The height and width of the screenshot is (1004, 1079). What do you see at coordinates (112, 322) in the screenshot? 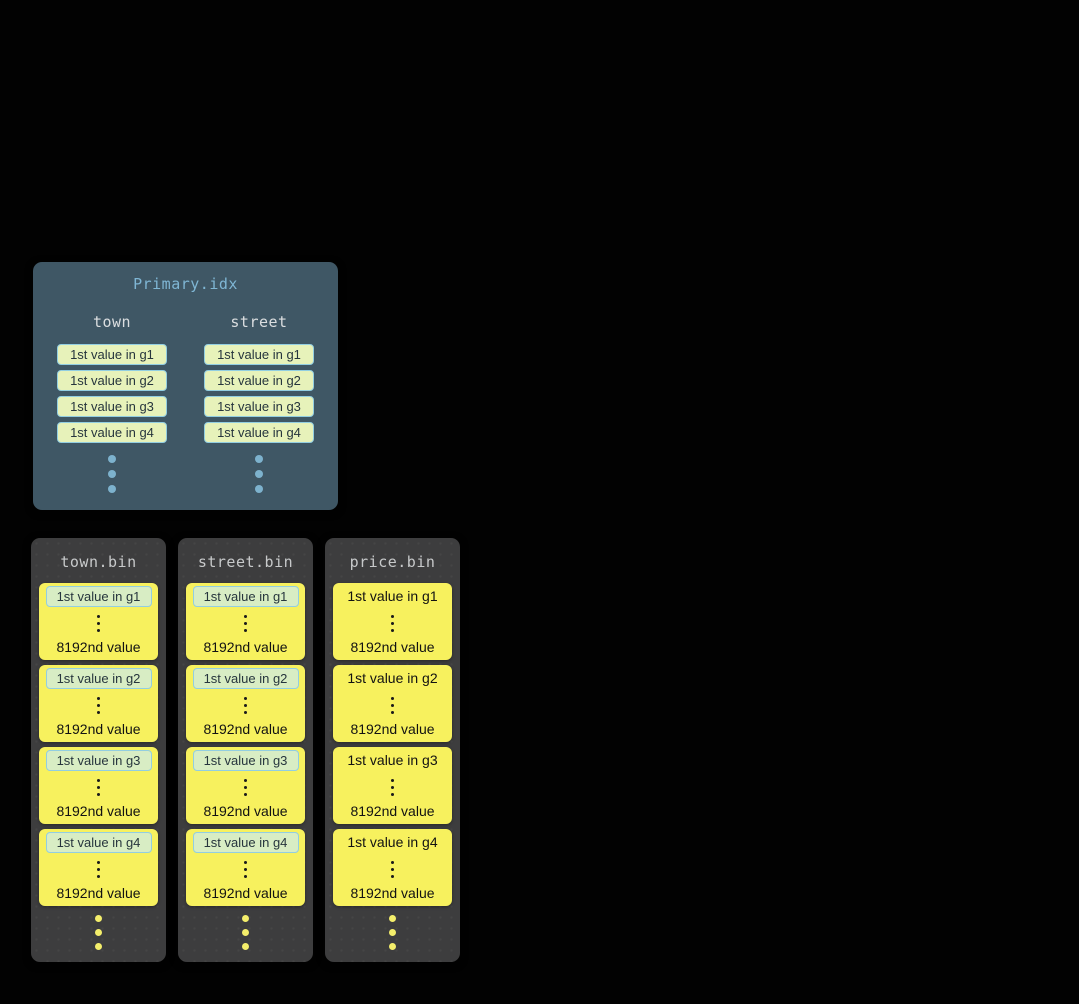
I see `column-header-town: town` at bounding box center [112, 322].